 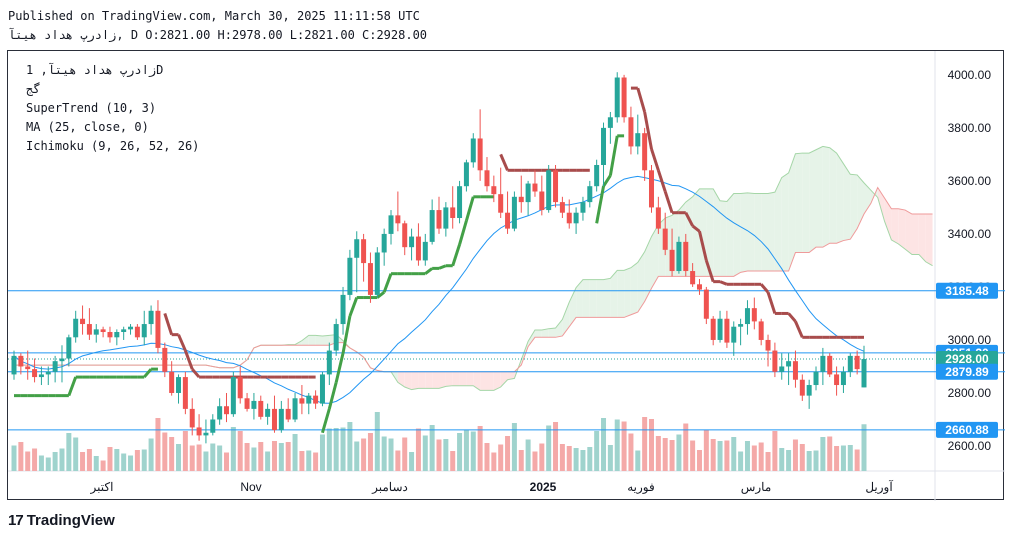 I want to click on legend-ichimoku: Ichimoku (9, 26, 52, 26), so click(x=113, y=146).